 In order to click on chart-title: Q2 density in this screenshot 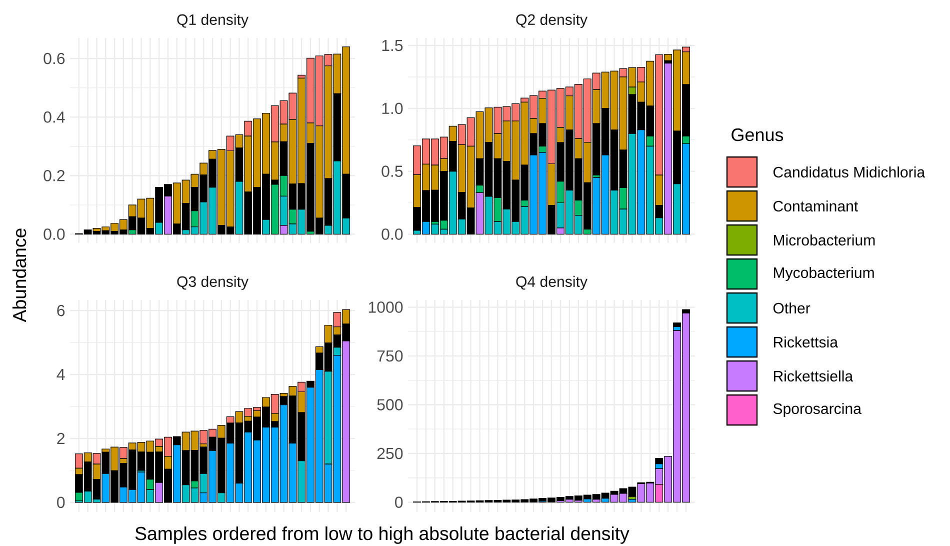, I will do `click(552, 21)`.